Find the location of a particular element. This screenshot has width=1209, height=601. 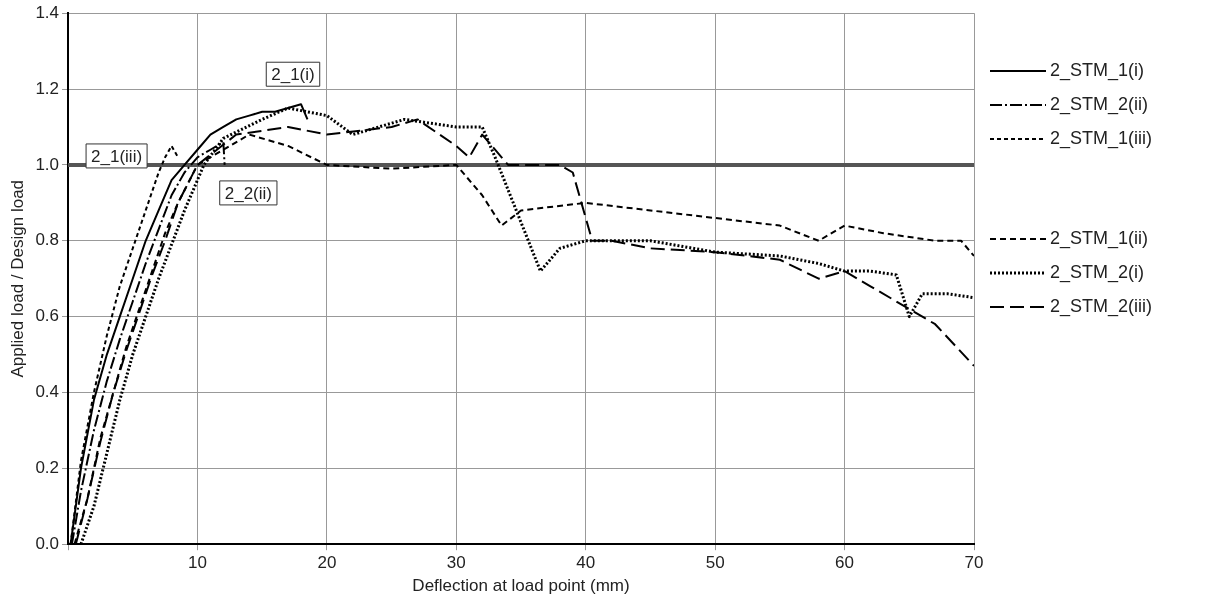

legend-label: 2_STM_1(ii) is located at coordinates (1099, 238).